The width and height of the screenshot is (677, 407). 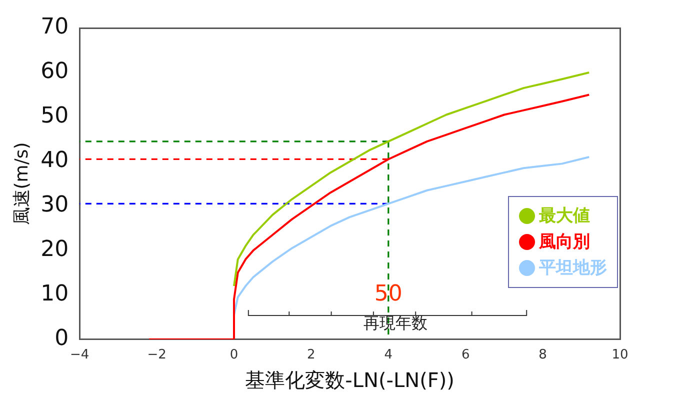 I want to click on x-tick-label: −4, so click(x=80, y=355).